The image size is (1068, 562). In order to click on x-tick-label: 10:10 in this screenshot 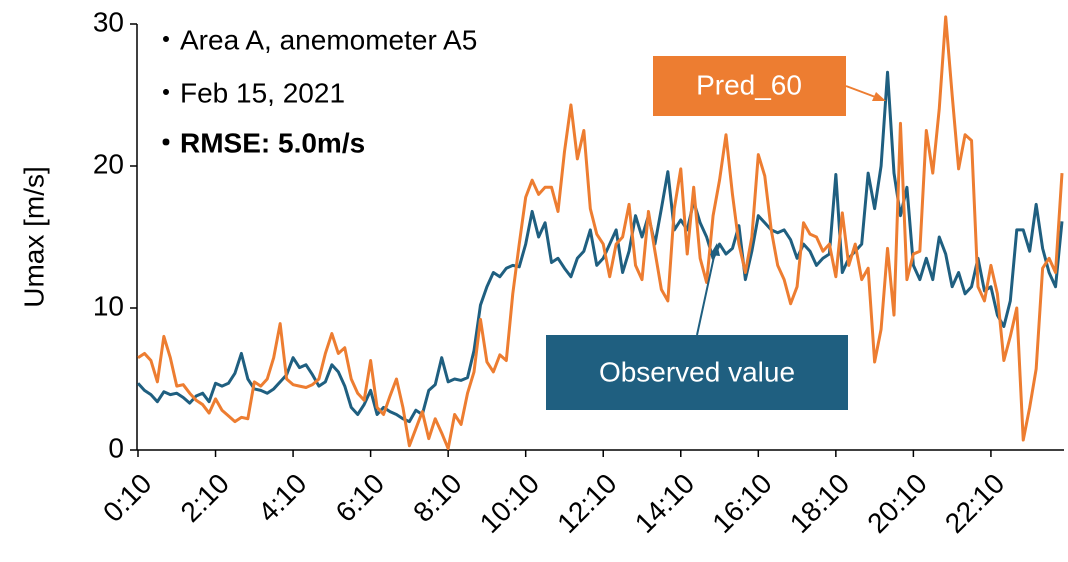, I will do `click(509, 503)`.